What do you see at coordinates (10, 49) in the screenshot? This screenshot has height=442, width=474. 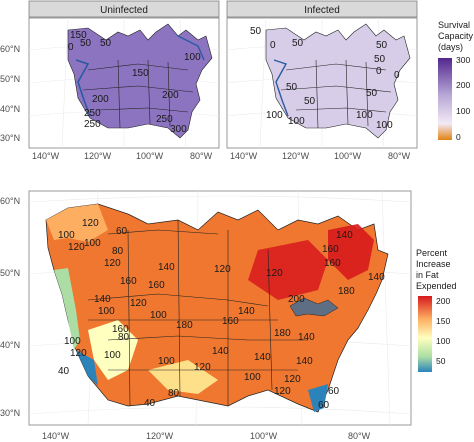 I see `y-tick: 60°N` at bounding box center [10, 49].